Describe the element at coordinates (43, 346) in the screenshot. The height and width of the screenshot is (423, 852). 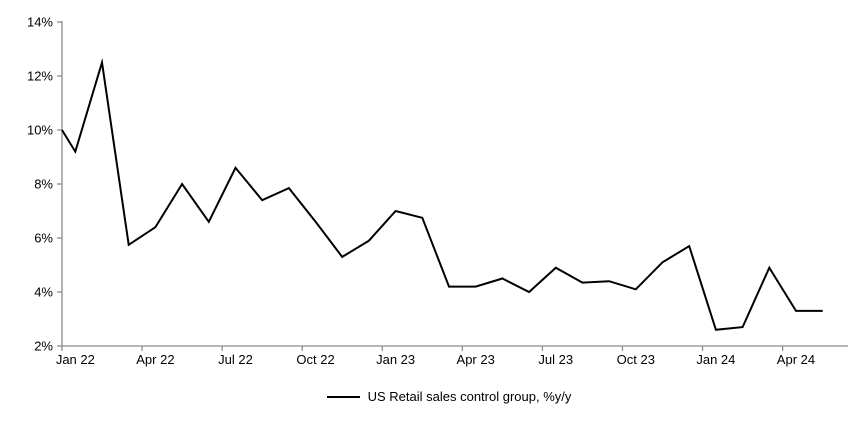
I see `y-tick-label: 2%` at that location.